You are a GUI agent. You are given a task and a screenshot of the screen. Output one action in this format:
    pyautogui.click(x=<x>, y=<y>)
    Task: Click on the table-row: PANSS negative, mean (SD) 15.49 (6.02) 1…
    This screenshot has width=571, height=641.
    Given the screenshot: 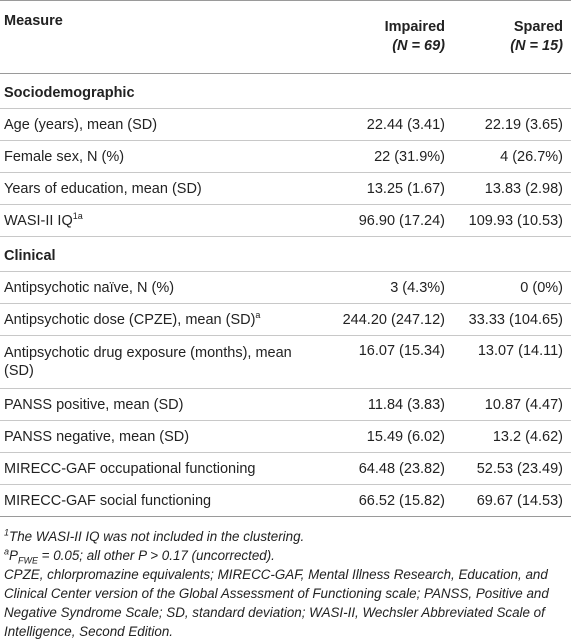 What is the action you would take?
    pyautogui.click(x=285, y=436)
    